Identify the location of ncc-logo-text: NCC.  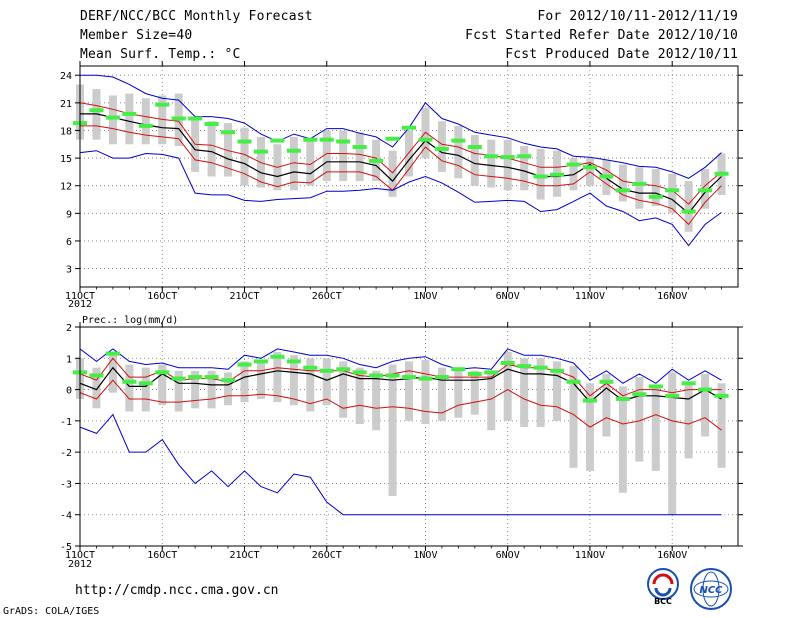
(711, 590).